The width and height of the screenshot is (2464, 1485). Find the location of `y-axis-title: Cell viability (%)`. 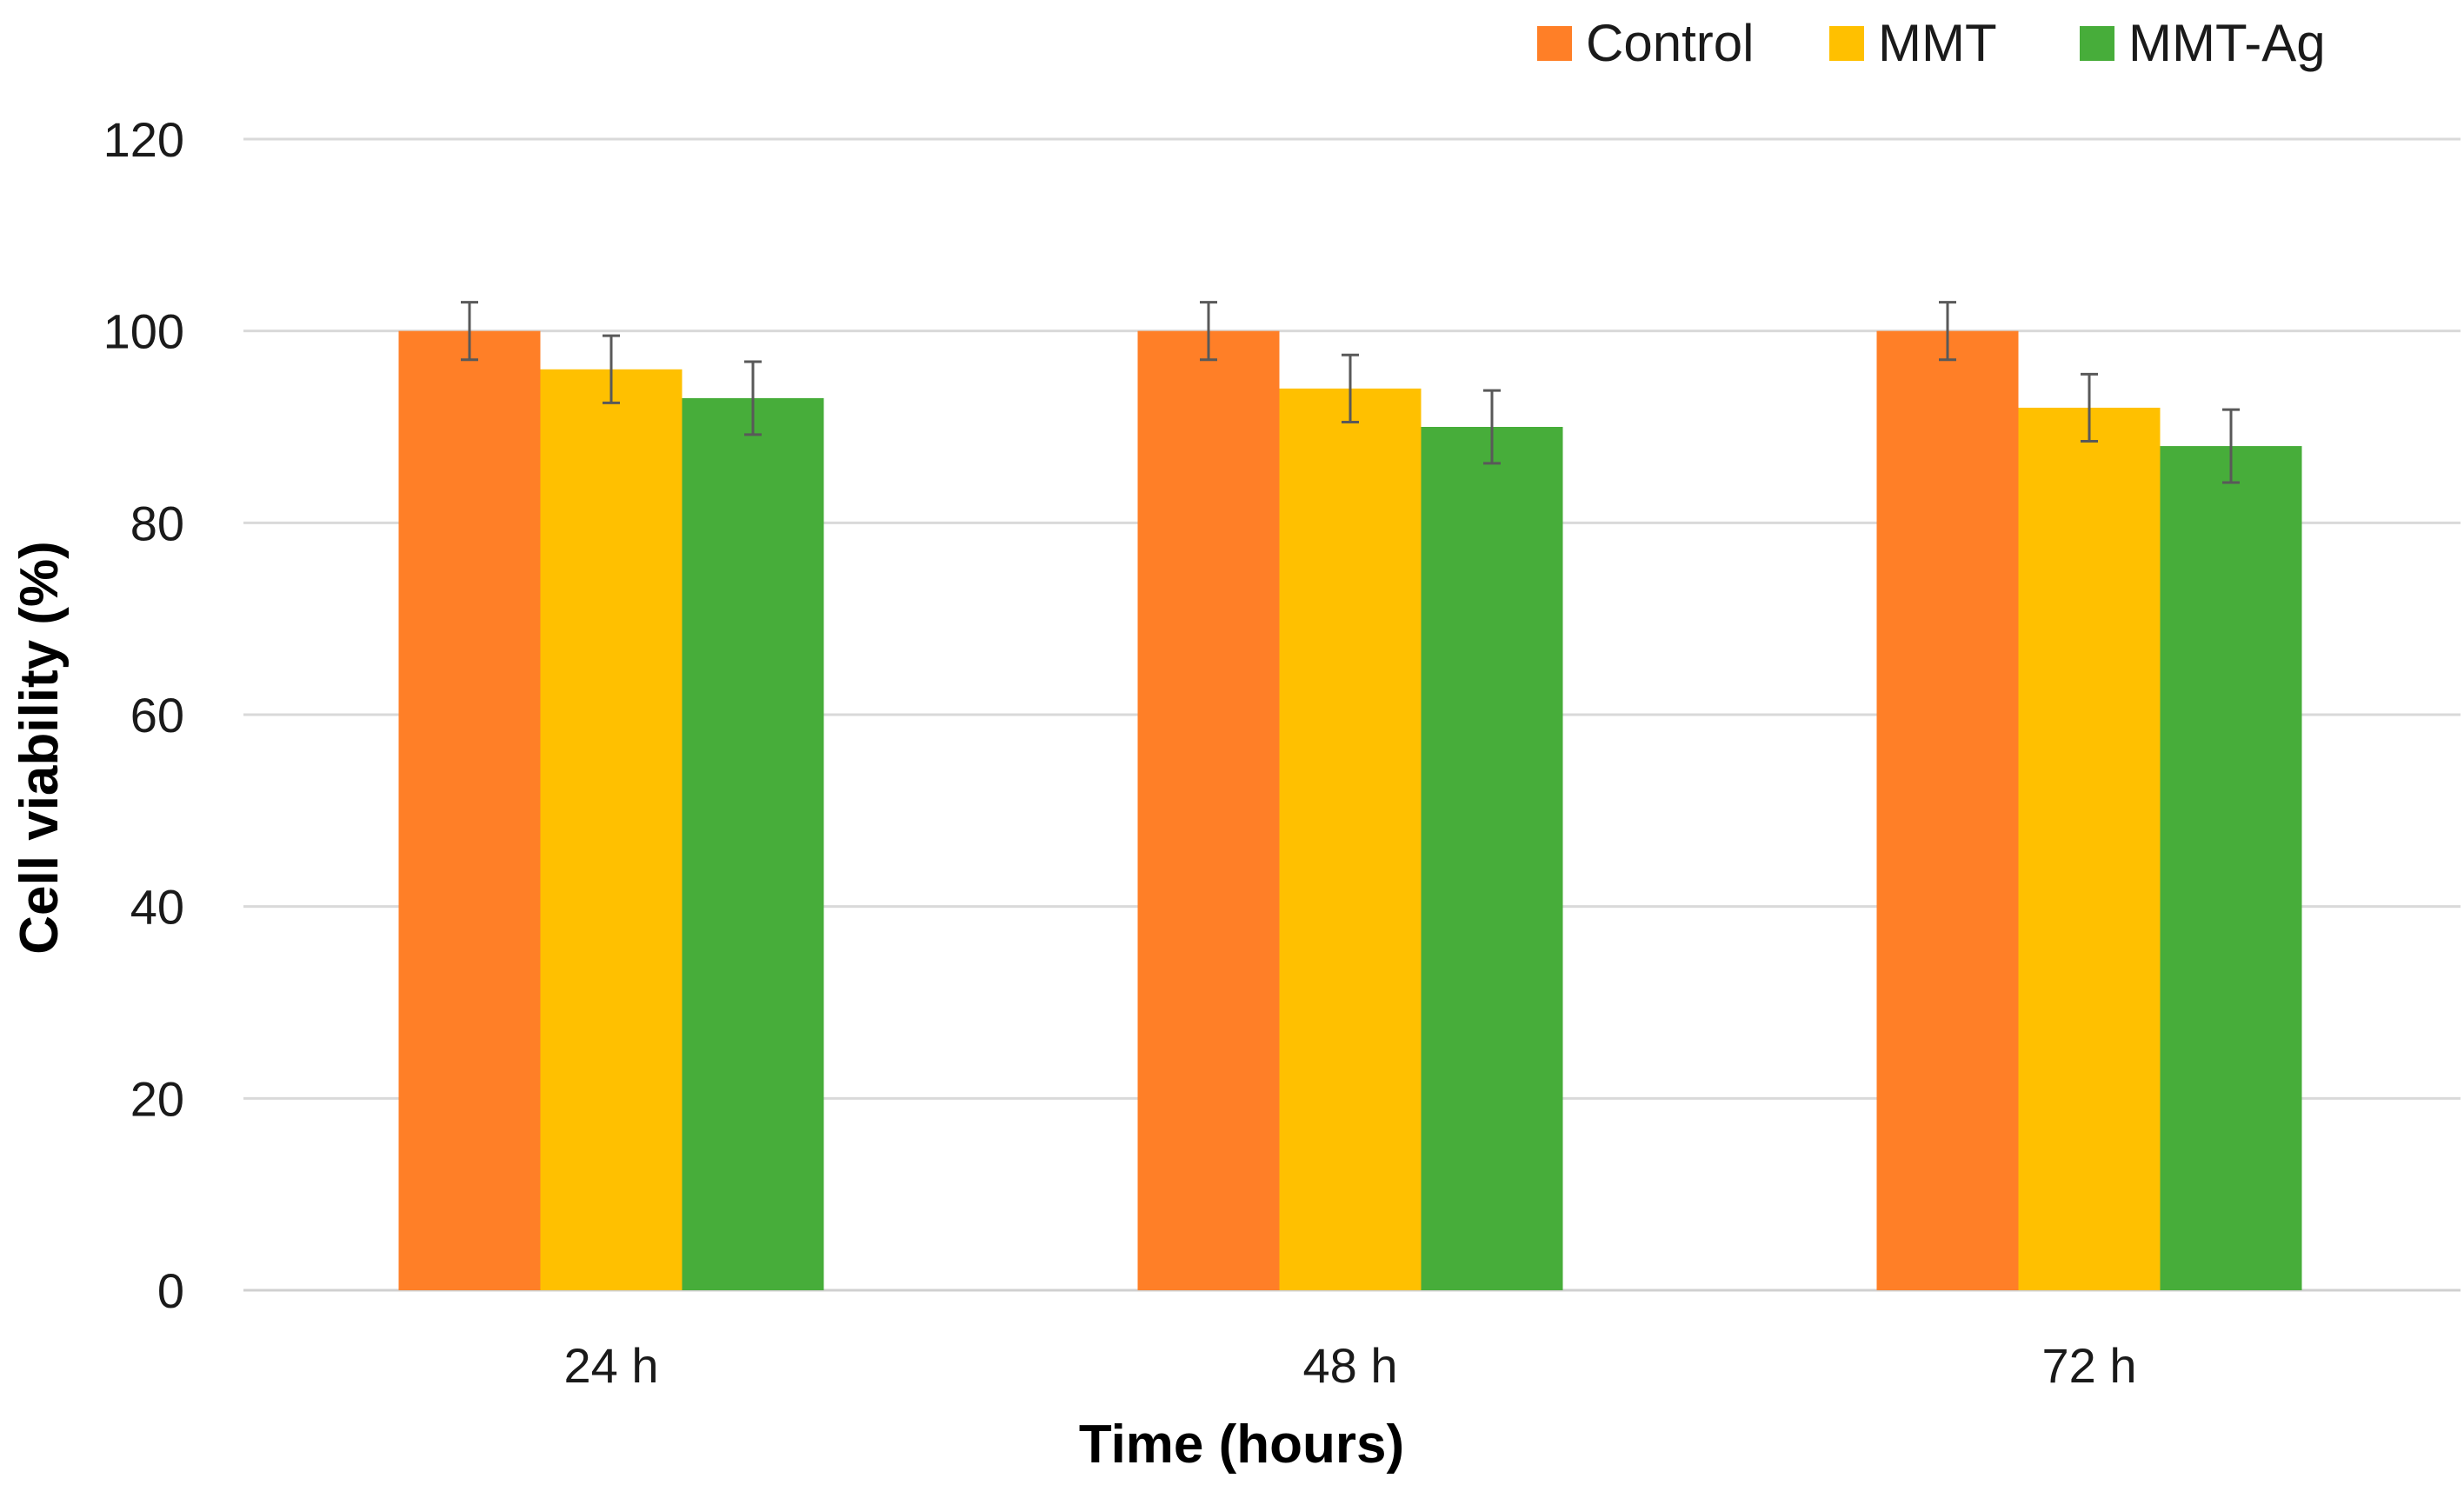

y-axis-title: Cell viability (%) is located at coordinates (40, 748).